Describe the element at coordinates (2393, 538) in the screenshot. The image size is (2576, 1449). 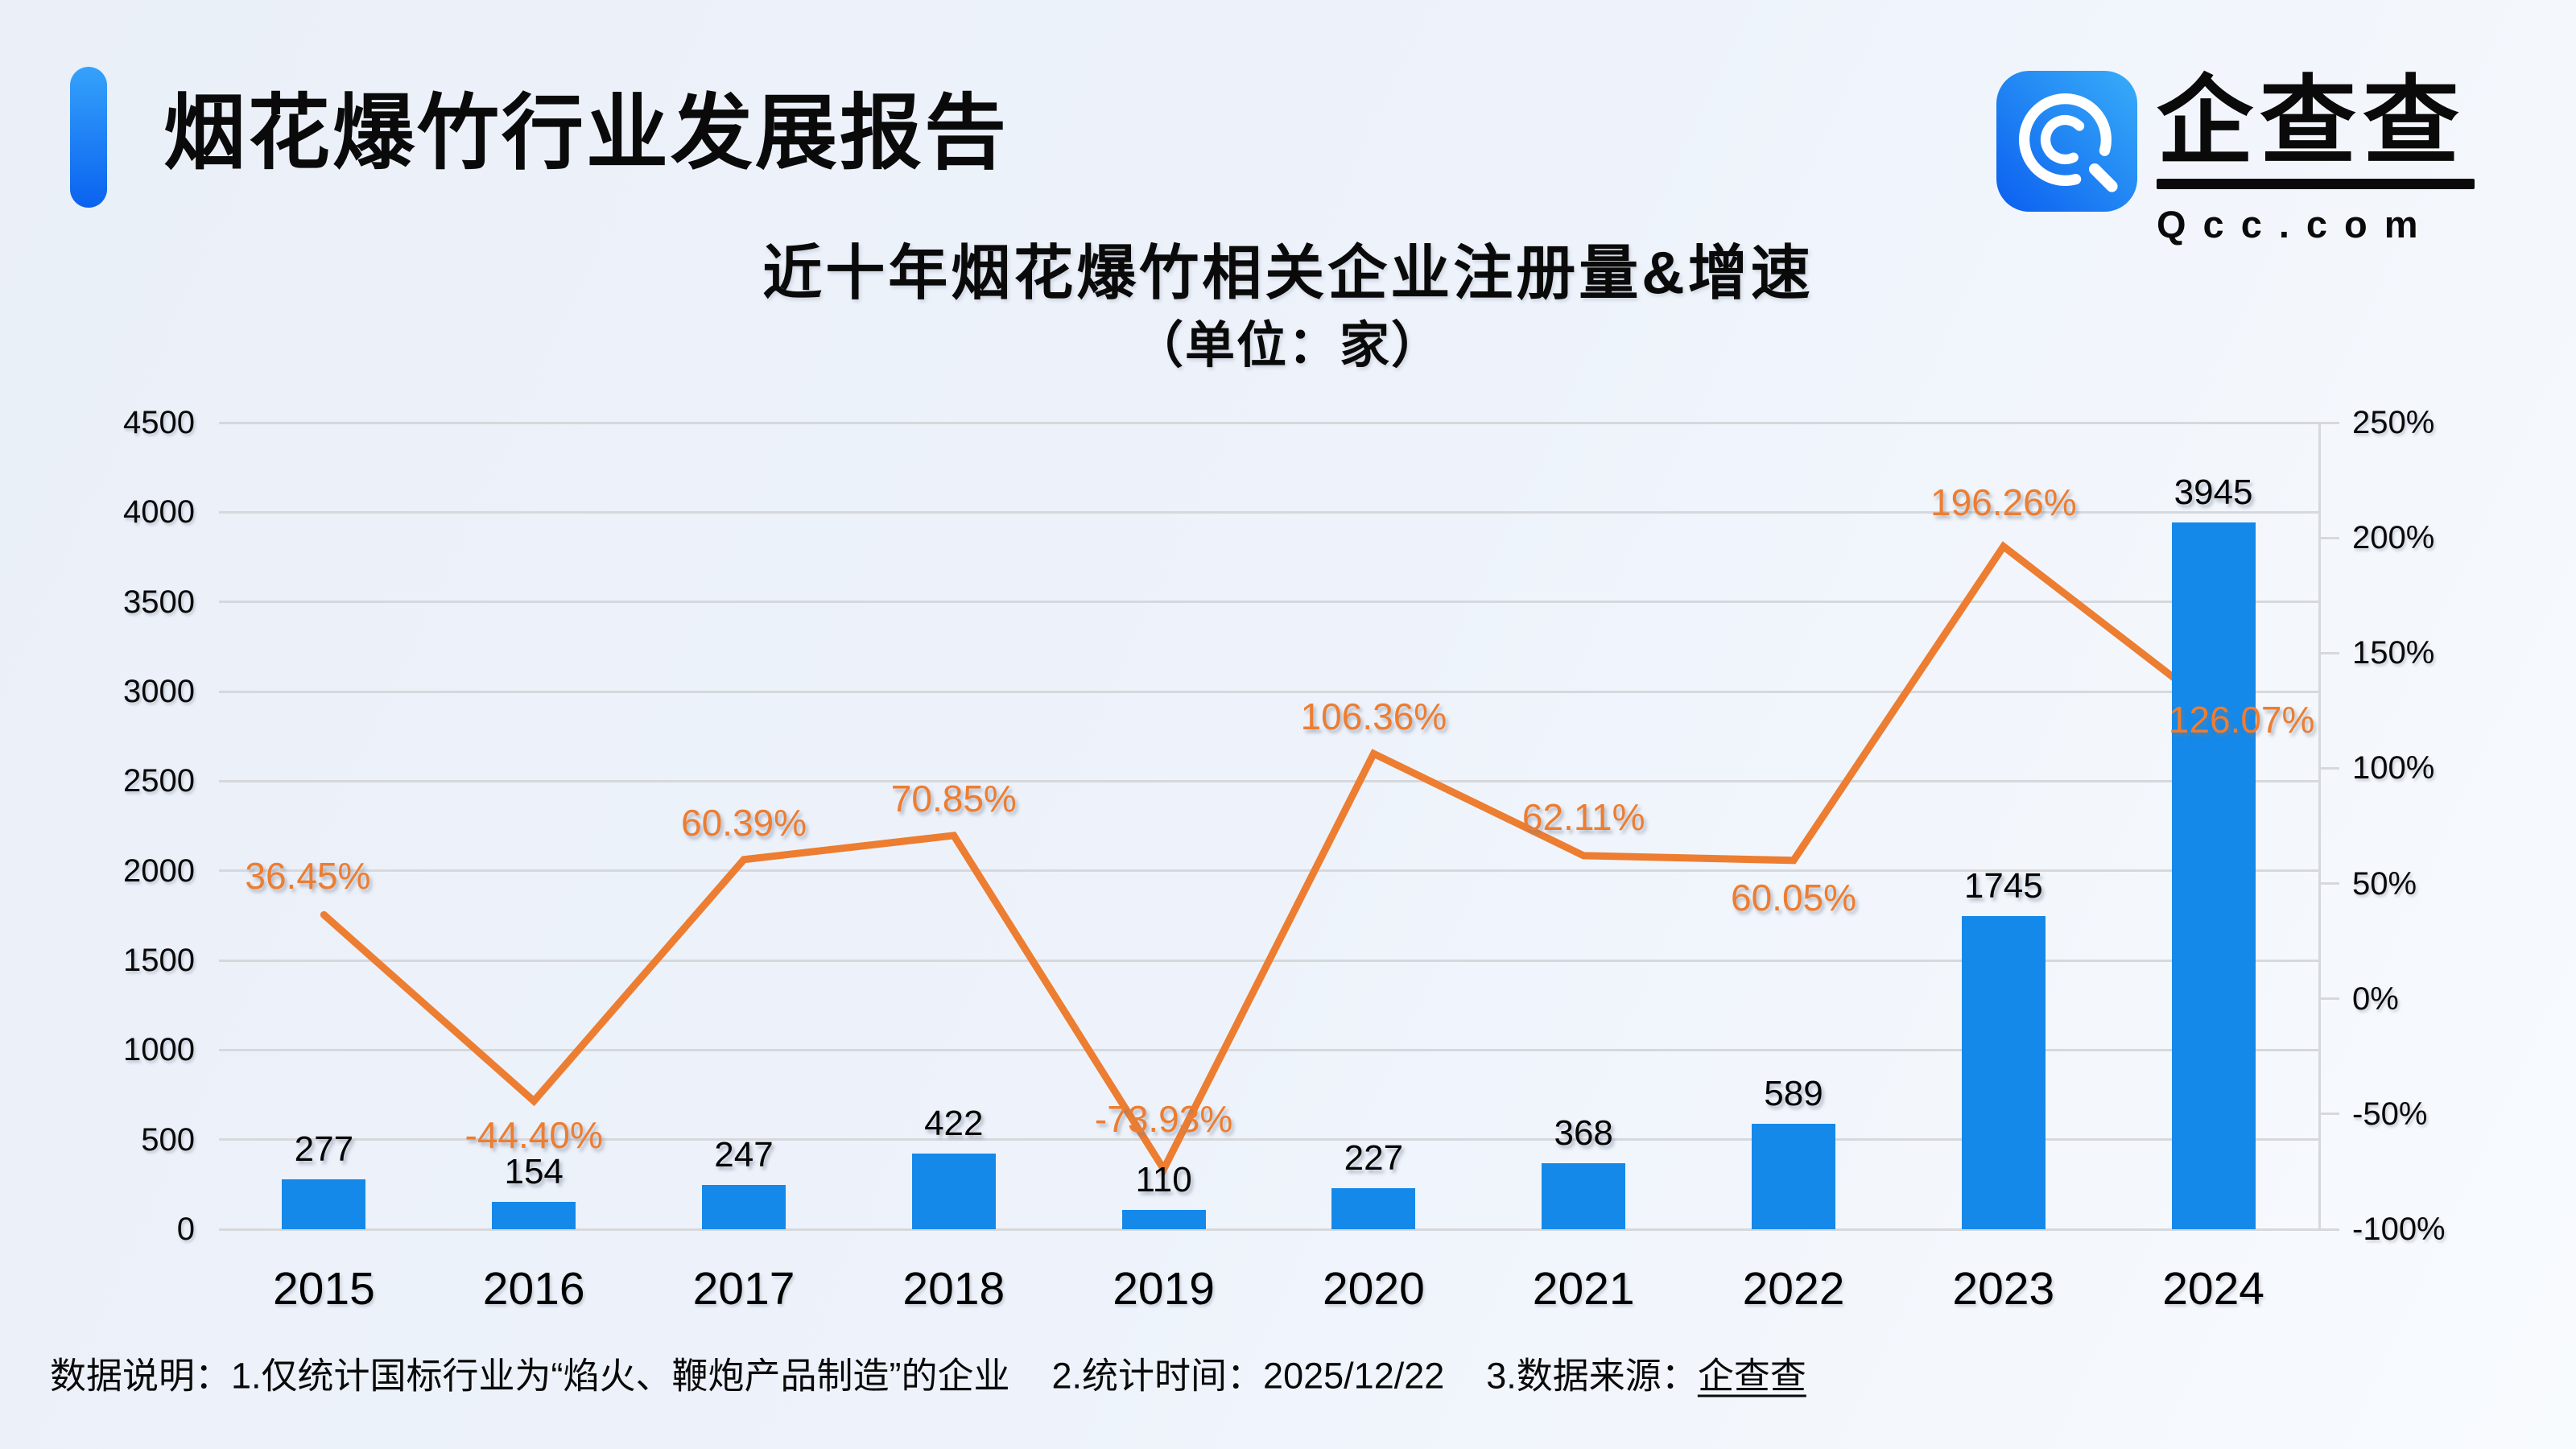
I see `right-axis-tick-200: 200%` at that location.